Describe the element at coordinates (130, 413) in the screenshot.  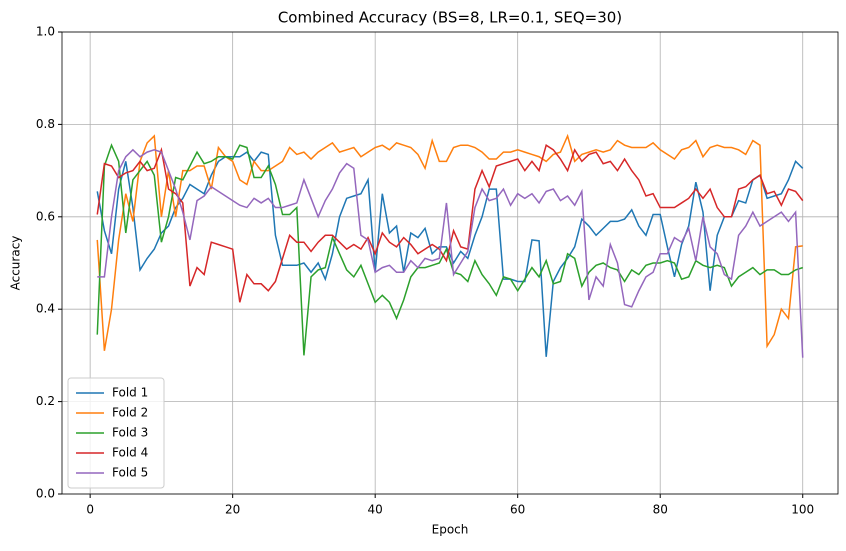
I see `legend-label: Fold 2` at that location.